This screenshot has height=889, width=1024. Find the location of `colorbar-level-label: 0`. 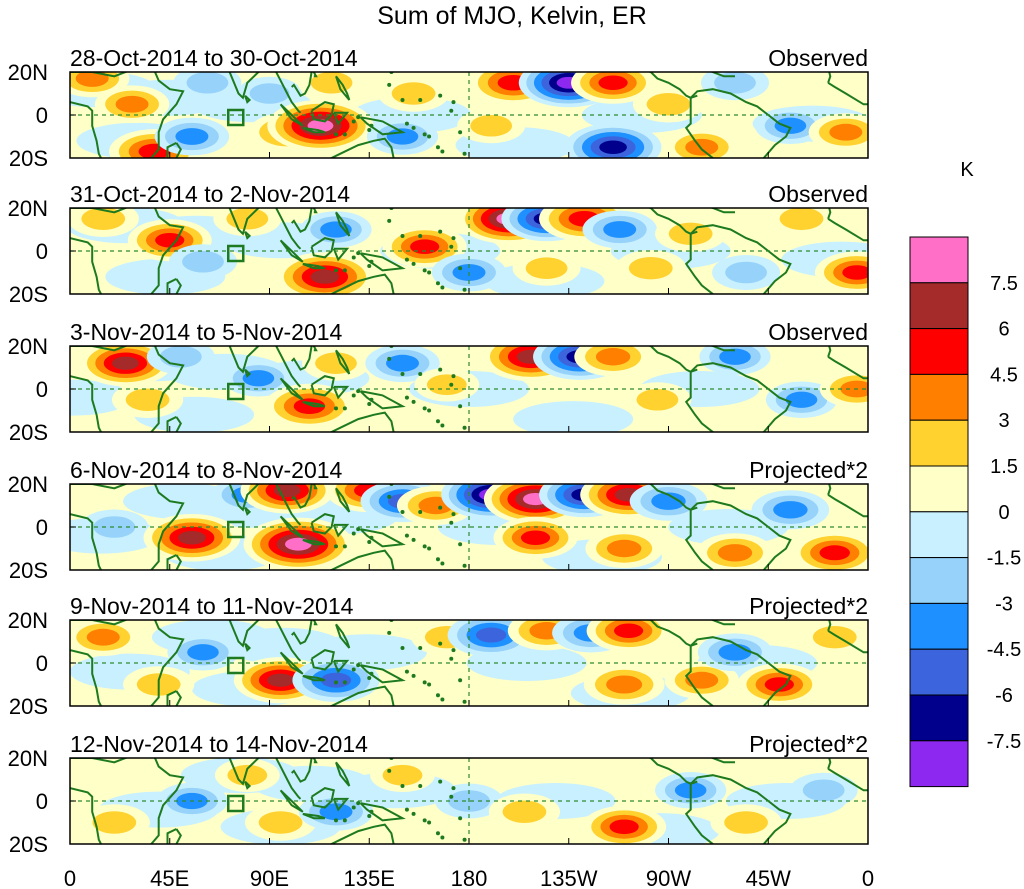

colorbar-level-label: 0 is located at coordinates (1003, 513).